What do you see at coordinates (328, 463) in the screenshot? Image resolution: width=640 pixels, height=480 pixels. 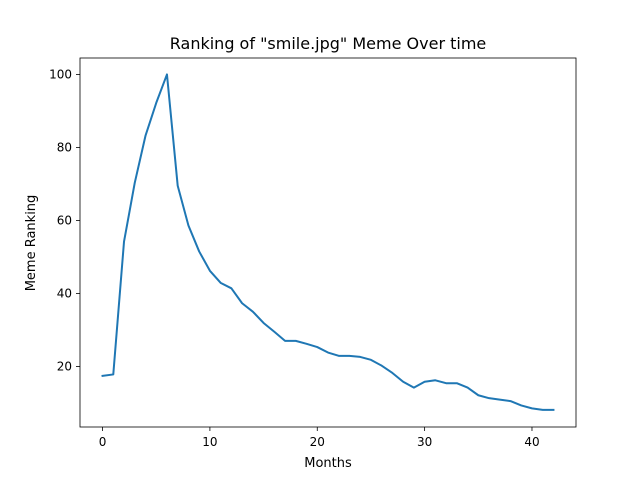 I see `x-axis-label: Months` at bounding box center [328, 463].